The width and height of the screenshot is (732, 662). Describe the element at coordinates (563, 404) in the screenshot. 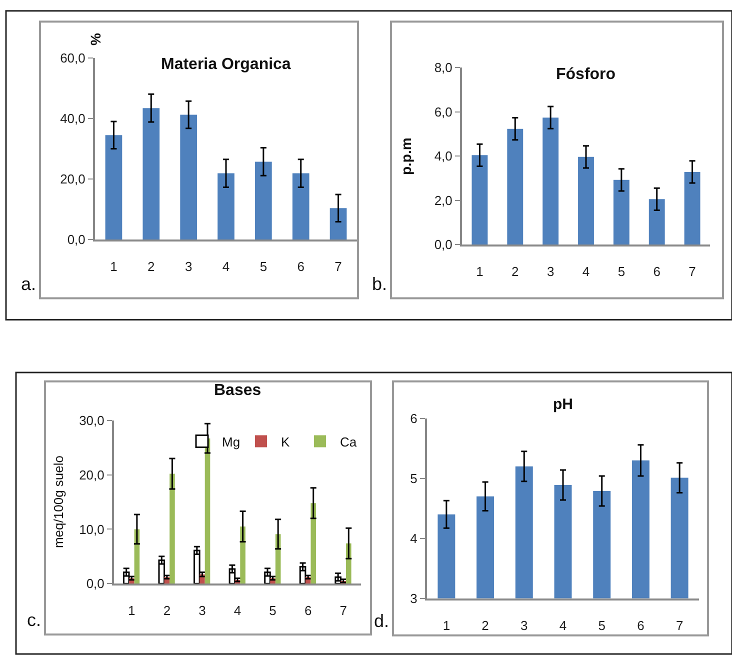

I see `chart-title: pH` at that location.